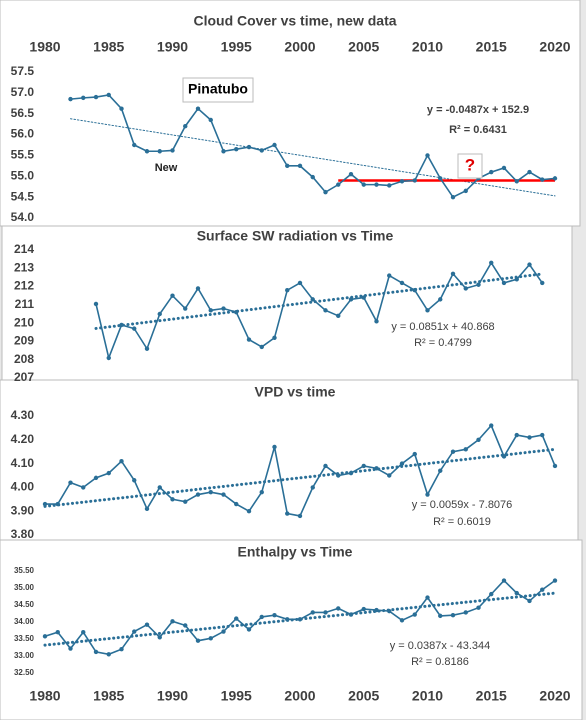  What do you see at coordinates (24, 655) in the screenshot?
I see `y-tick-label: 33.00` at bounding box center [24, 655].